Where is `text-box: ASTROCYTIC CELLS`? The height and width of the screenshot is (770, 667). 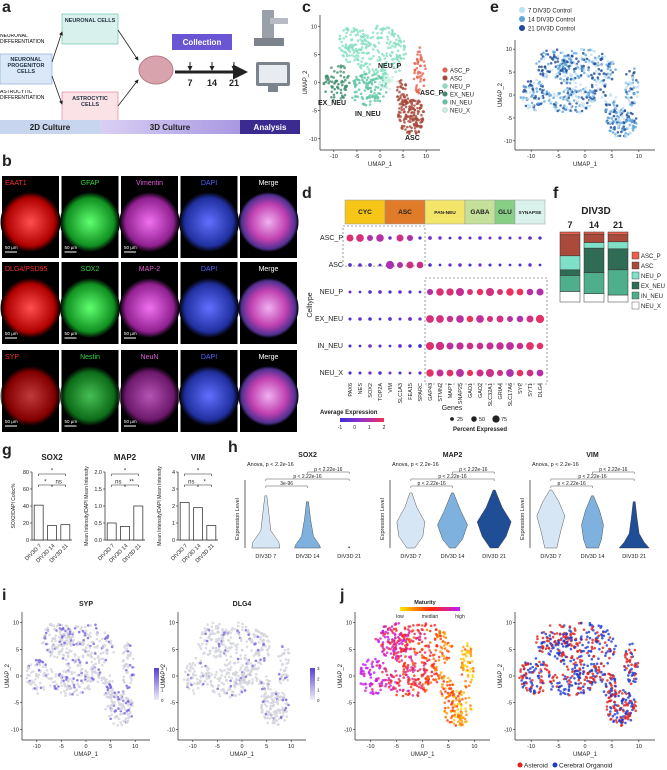 text-box: ASTROCYTIC CELLS is located at coordinates (90, 108).